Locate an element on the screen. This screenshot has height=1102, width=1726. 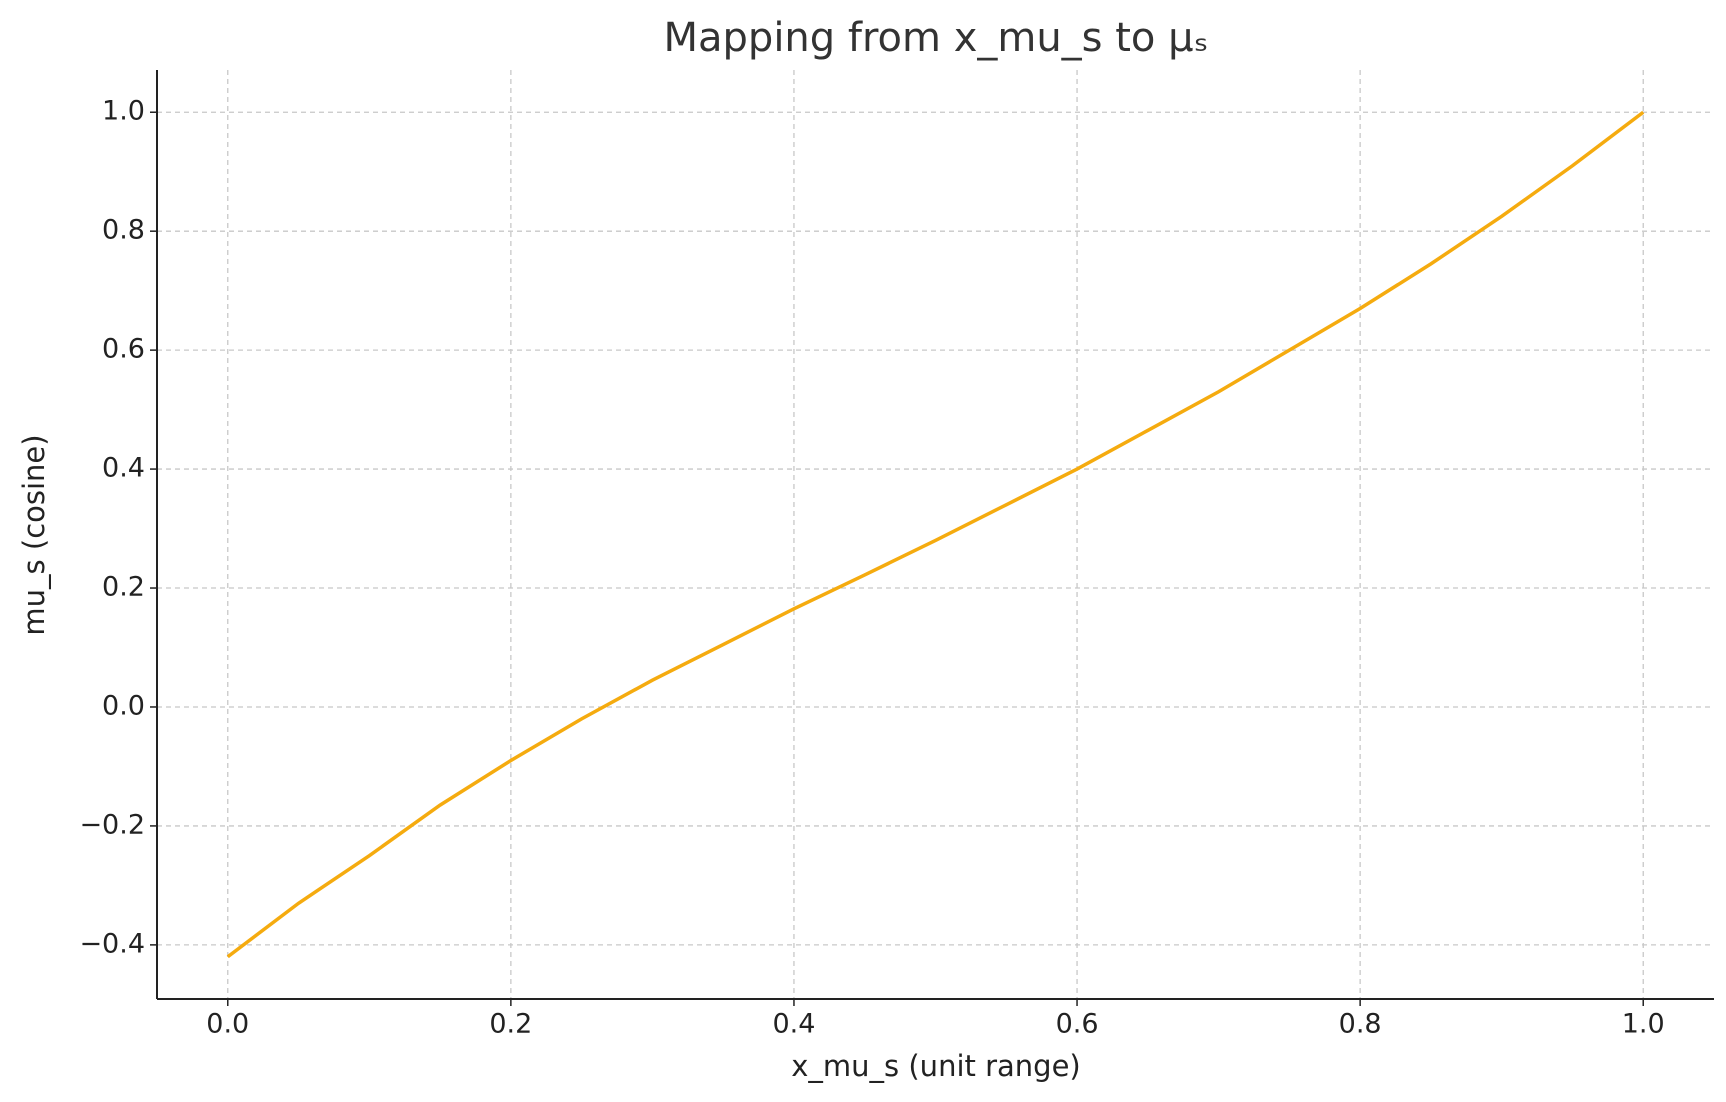
y-tick-label: 0.2 is located at coordinates (123, 587).